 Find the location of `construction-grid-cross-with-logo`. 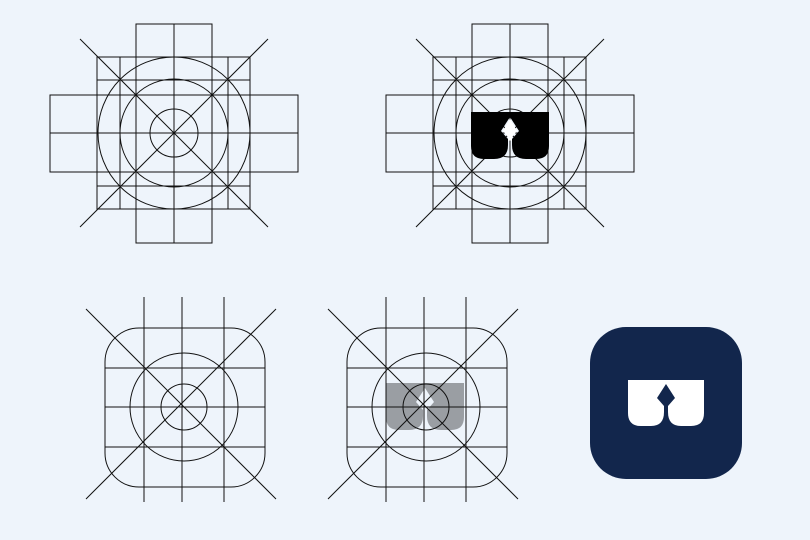

construction-grid-cross-with-logo is located at coordinates (510, 133).